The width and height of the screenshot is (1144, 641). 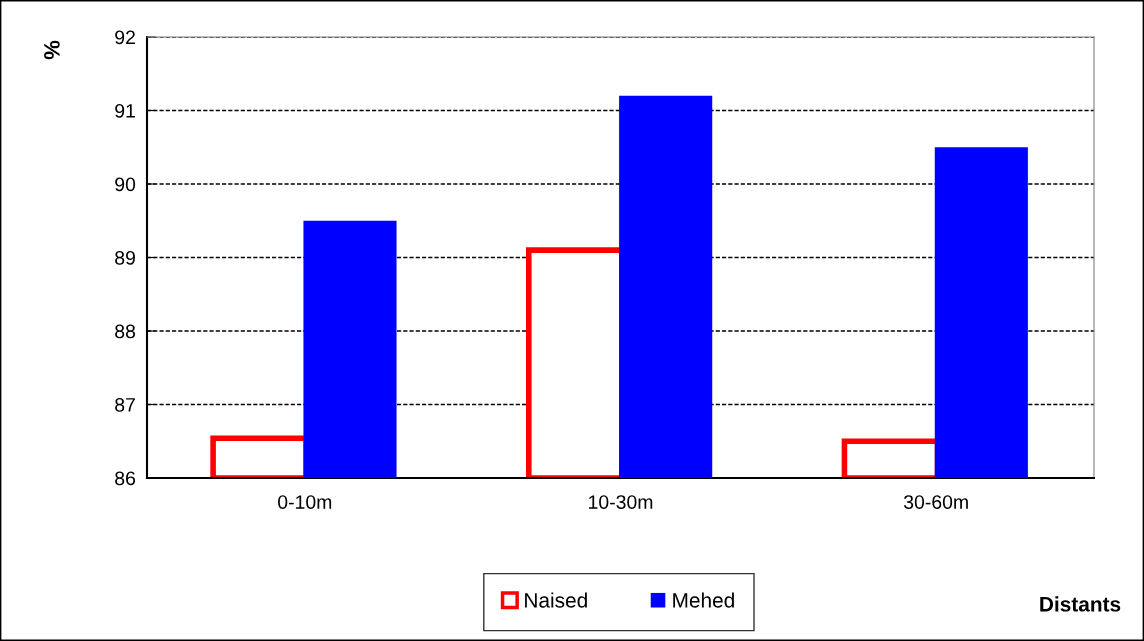 I want to click on legend-label: Naised, so click(x=556, y=600).